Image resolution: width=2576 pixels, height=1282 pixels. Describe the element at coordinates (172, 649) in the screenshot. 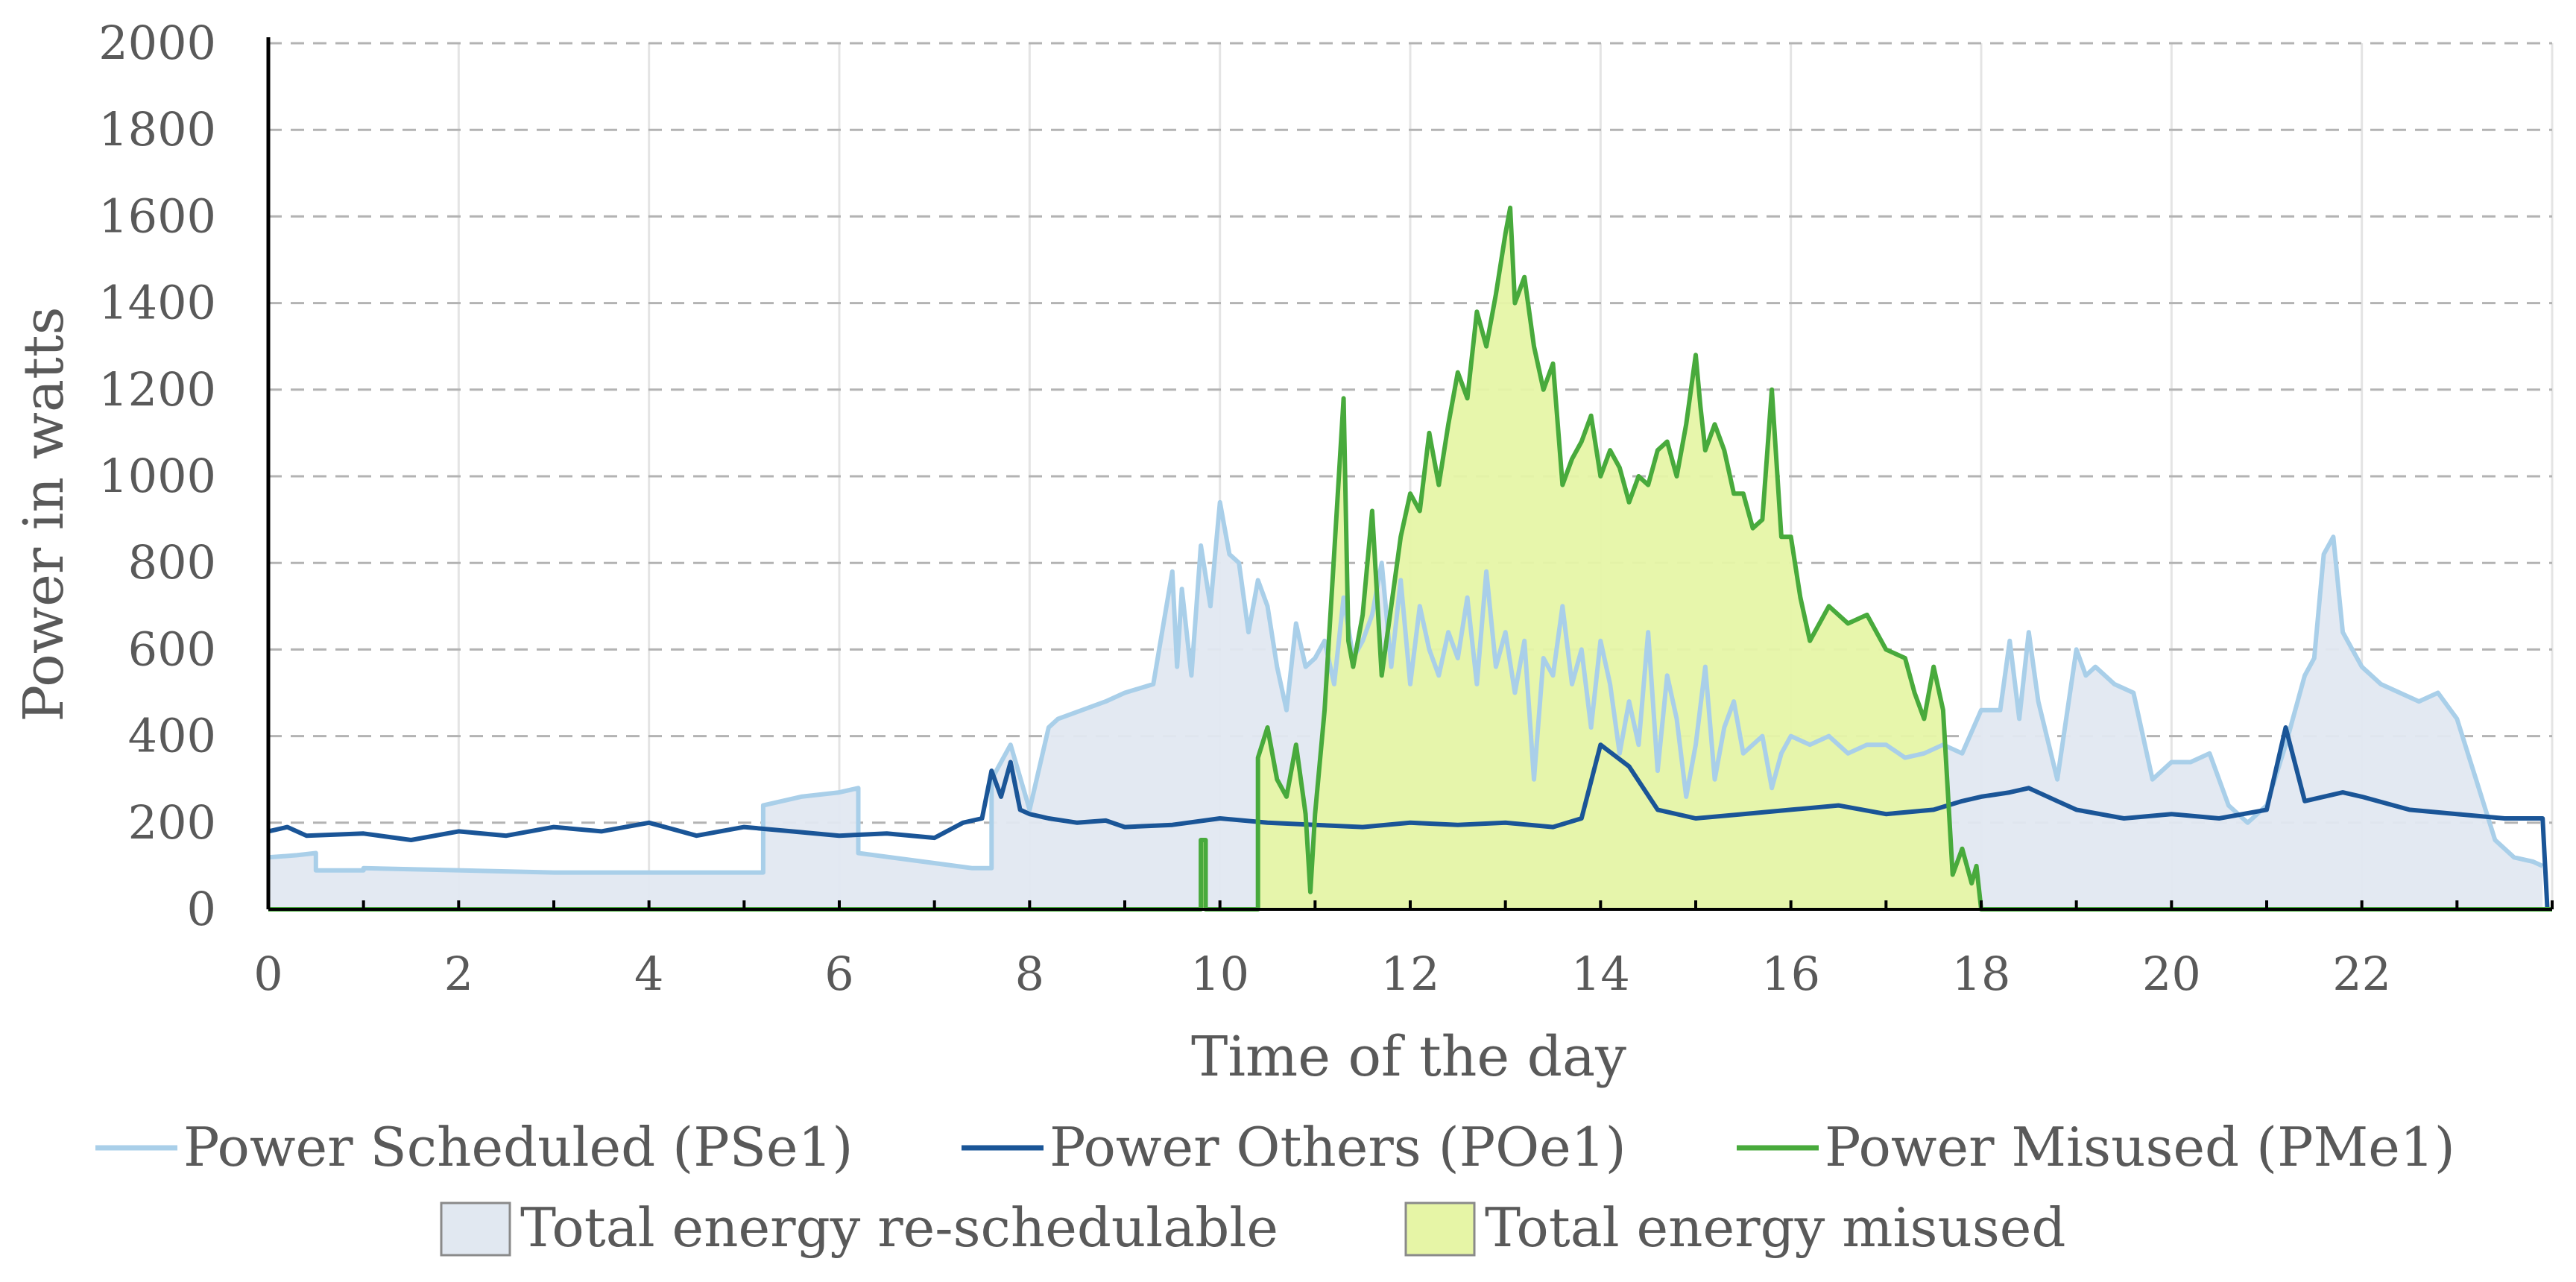

I see `y-tick-label: 600` at that location.